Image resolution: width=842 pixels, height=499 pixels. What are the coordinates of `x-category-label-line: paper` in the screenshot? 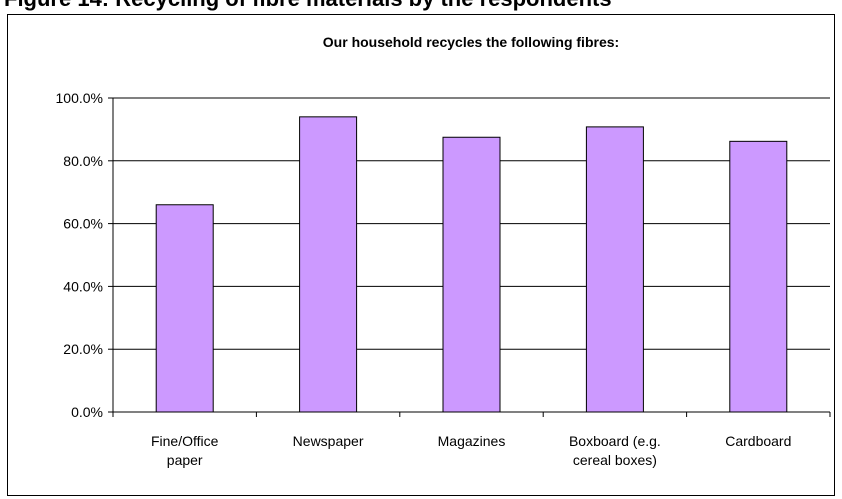 It's located at (185, 460).